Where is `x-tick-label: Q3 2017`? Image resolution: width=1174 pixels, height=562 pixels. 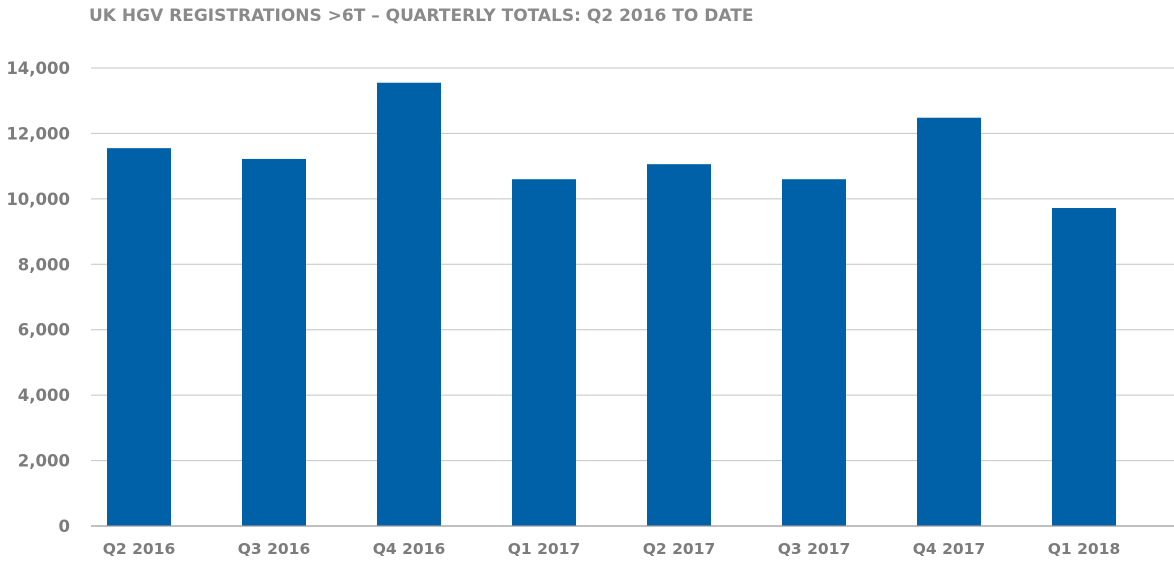
x-tick-label: Q3 2017 is located at coordinates (814, 549).